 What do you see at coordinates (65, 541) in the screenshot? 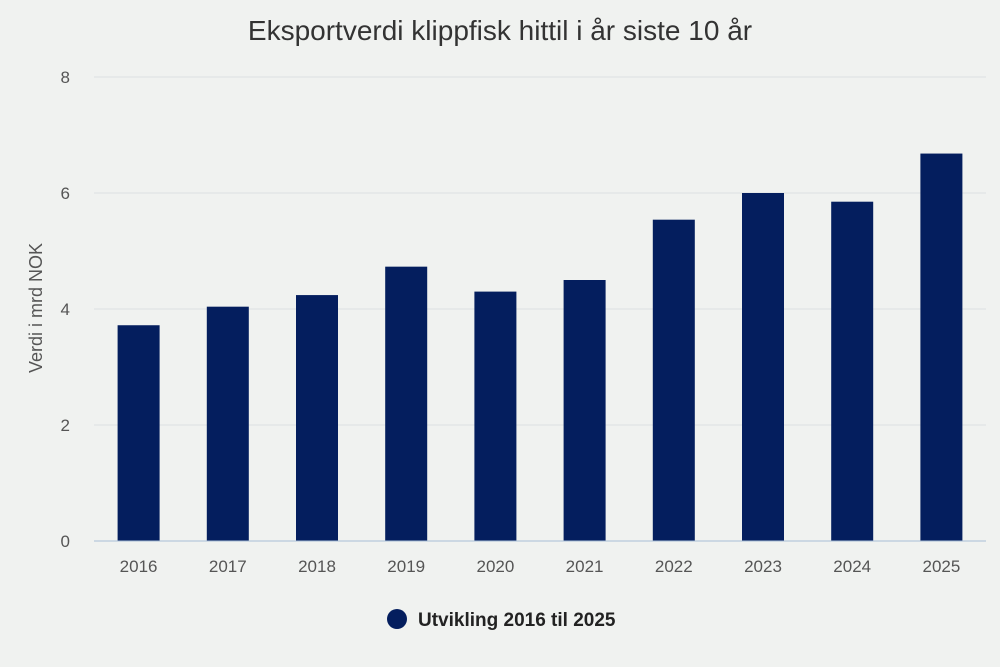
I see `y-tick-label: 0` at bounding box center [65, 541].